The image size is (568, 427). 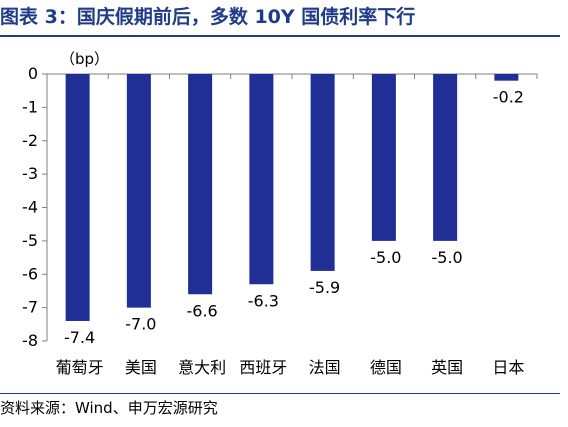 What do you see at coordinates (202, 367) in the screenshot?
I see `x-tick-label: 意大利` at bounding box center [202, 367].